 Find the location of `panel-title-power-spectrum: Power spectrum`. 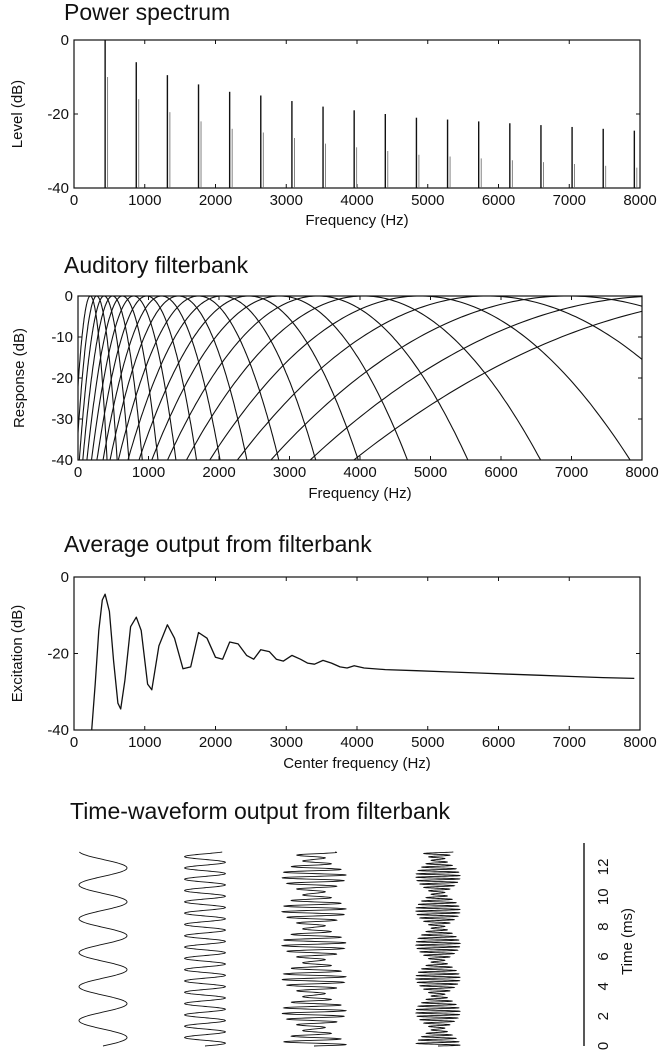

panel-title-power-spectrum: Power spectrum is located at coordinates (147, 12).